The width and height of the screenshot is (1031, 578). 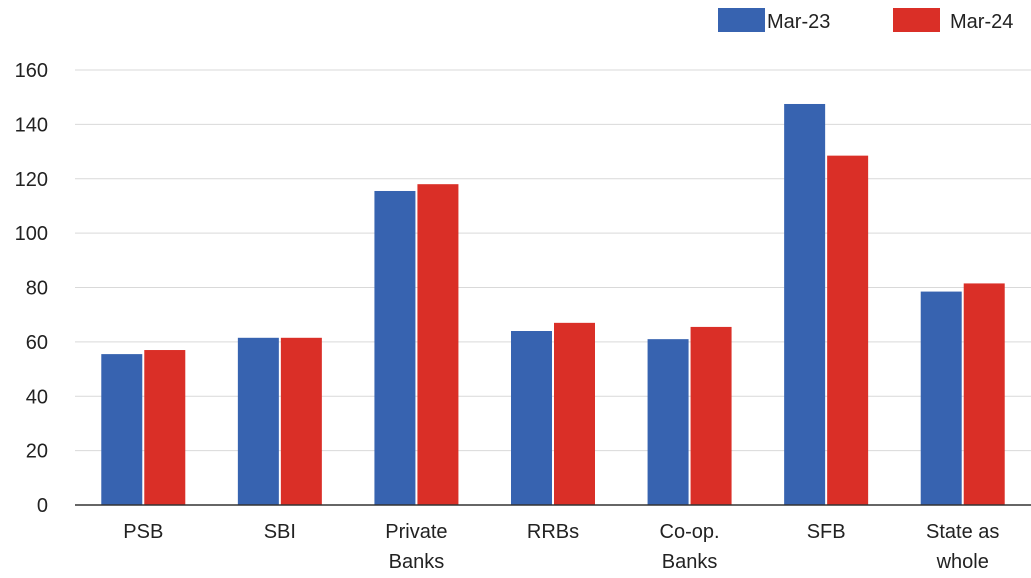 I want to click on y-axis-ticks: 0 20 40 60 80 100 120 140 160, so click(x=31, y=288).